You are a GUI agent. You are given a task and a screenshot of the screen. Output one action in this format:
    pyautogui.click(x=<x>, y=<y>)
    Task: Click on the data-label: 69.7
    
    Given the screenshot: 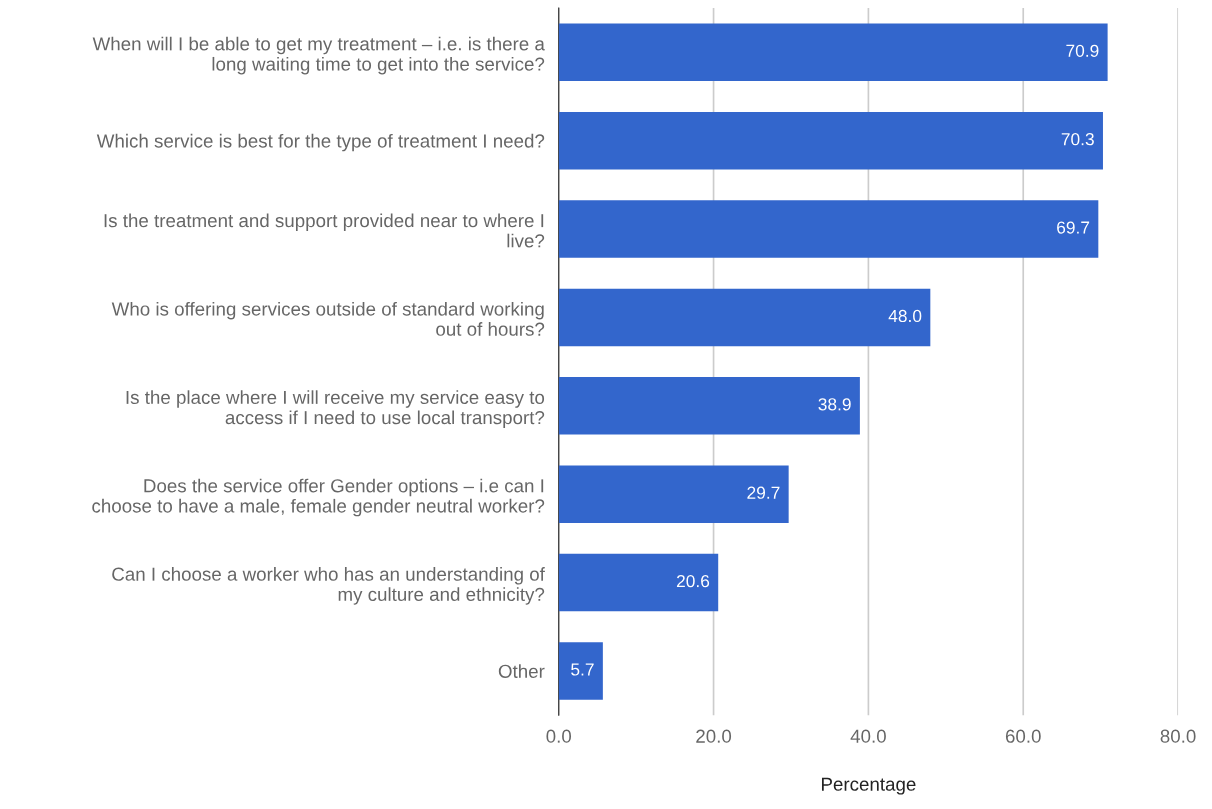 What is the action you would take?
    pyautogui.click(x=1073, y=227)
    